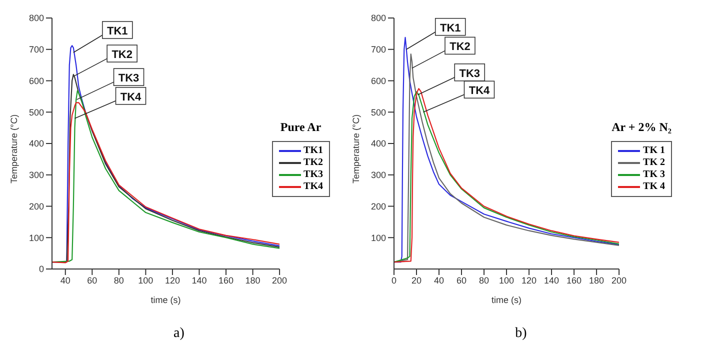 This screenshot has height=359, width=701. What do you see at coordinates (416, 280) in the screenshot?
I see `x-tick-label: 20` at bounding box center [416, 280].